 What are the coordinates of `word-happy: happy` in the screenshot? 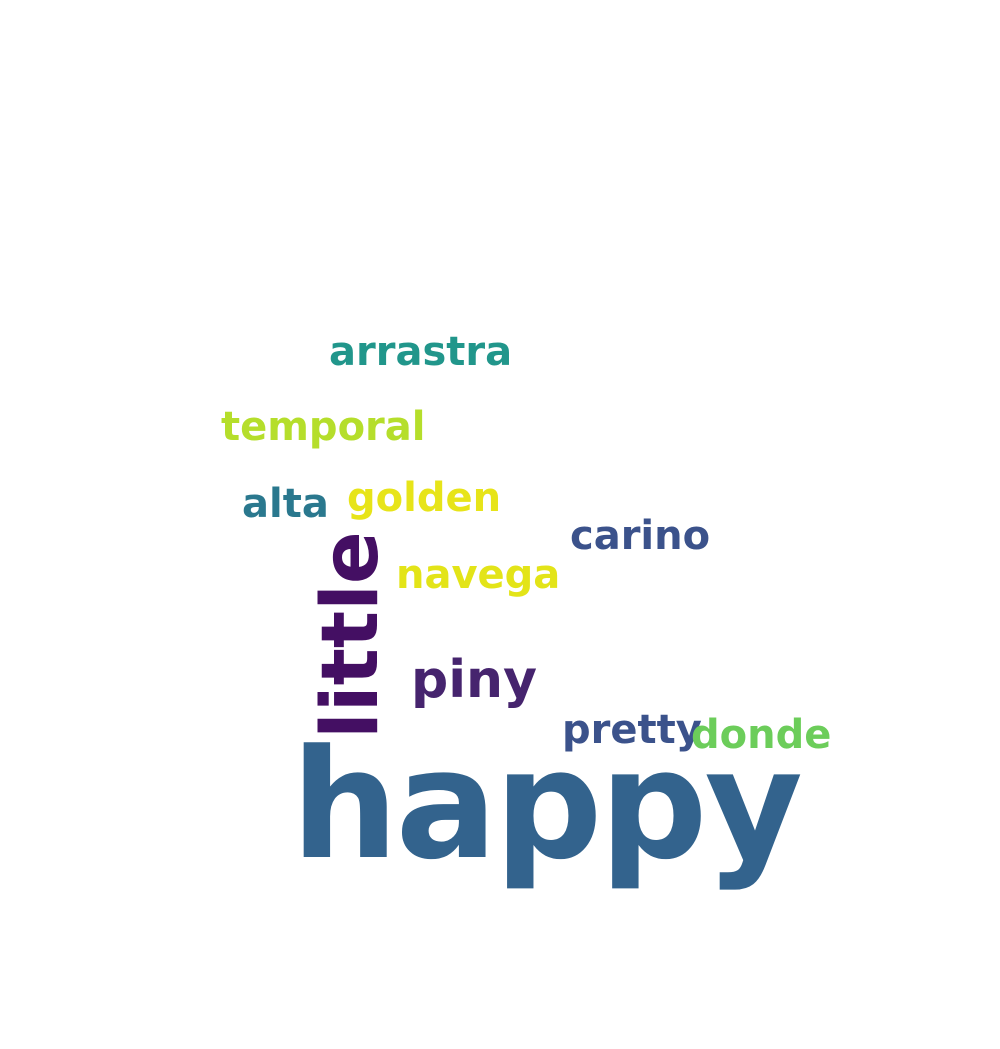 It's located at (547, 805).